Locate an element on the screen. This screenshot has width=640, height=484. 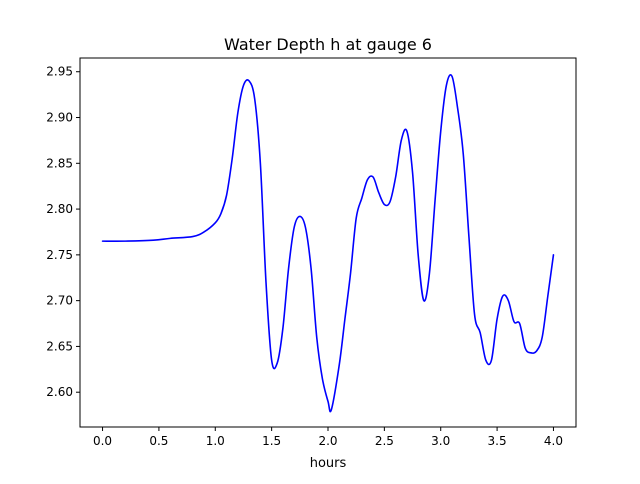
x-tick-label: 2.5 is located at coordinates (384, 441).